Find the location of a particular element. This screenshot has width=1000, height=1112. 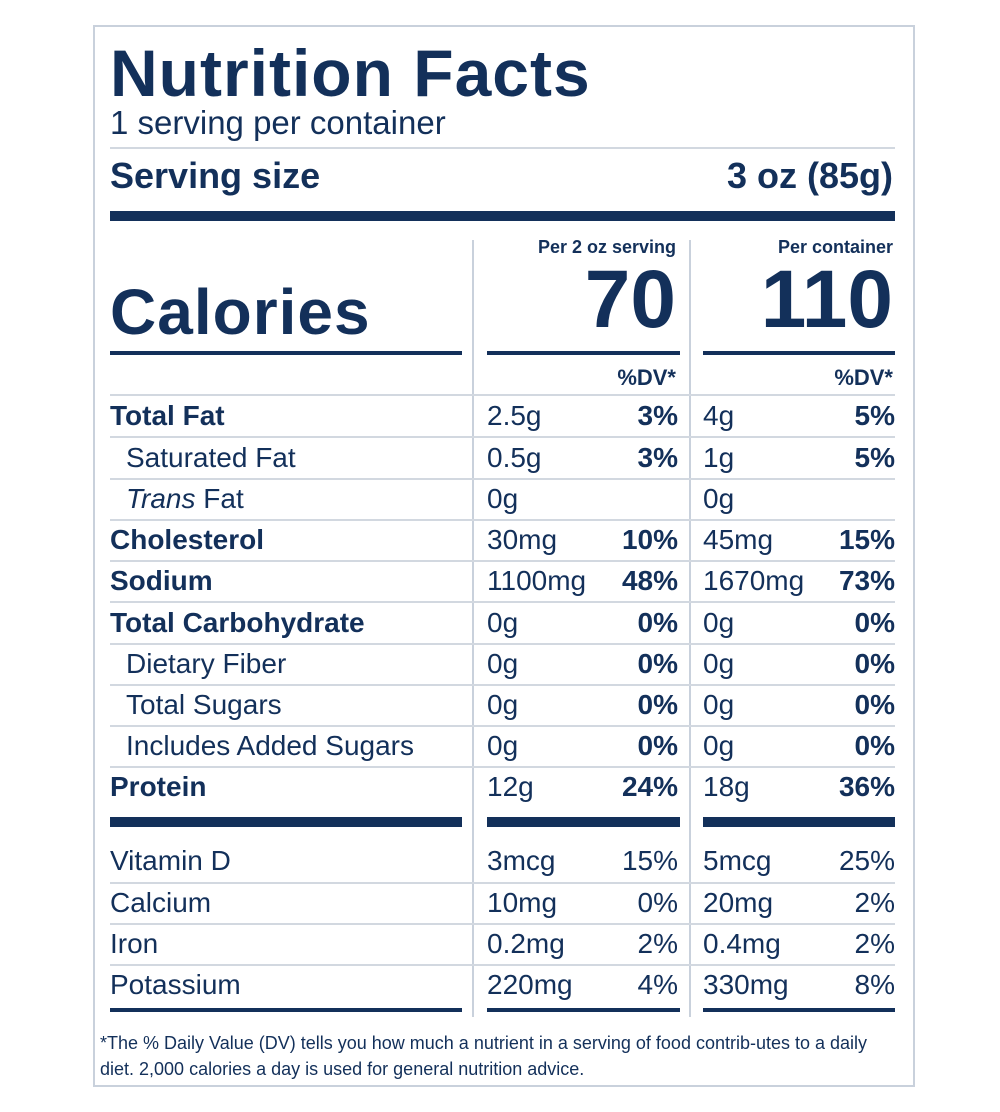

trans-rest: Fat is located at coordinates (219, 498).